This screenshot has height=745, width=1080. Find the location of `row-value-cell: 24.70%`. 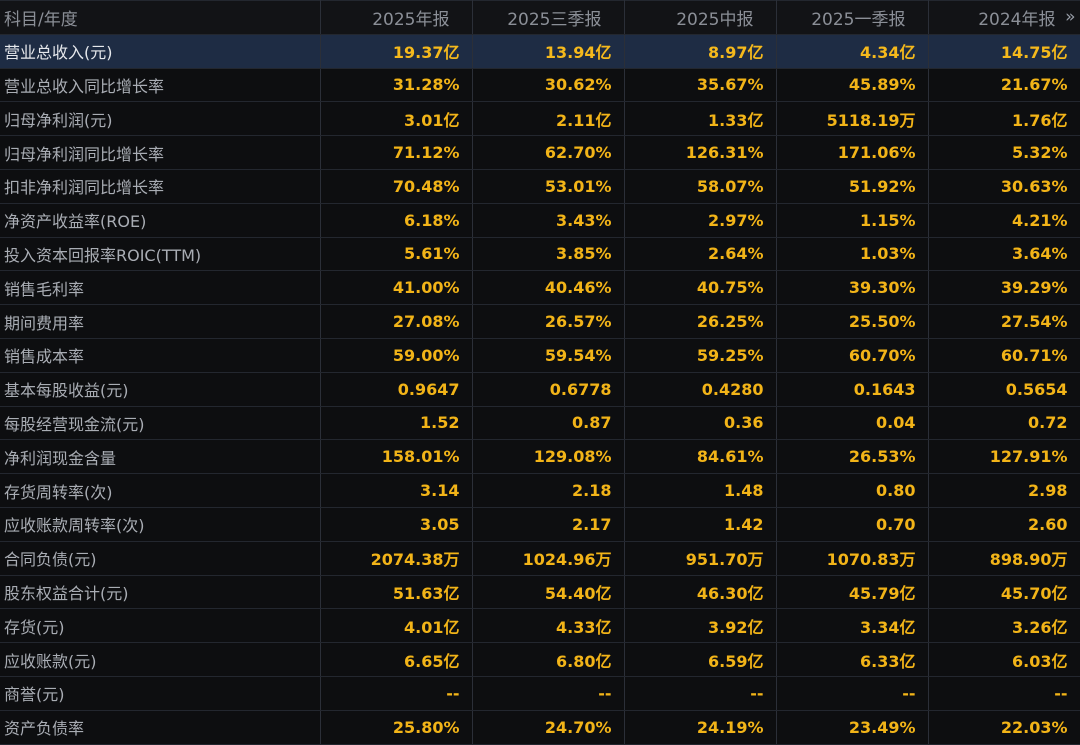

row-value-cell: 24.70% is located at coordinates (548, 727).